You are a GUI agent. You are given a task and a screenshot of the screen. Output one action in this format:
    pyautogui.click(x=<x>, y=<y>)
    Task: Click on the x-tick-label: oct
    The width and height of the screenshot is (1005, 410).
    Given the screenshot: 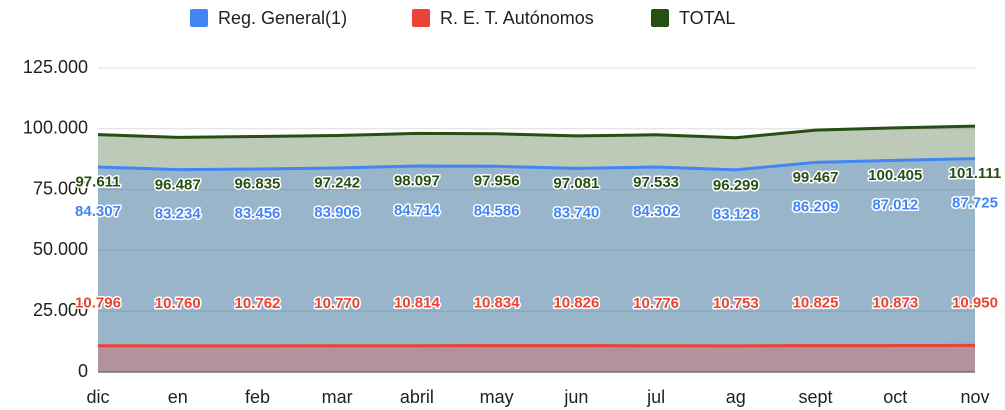 What is the action you would take?
    pyautogui.click(x=895, y=397)
    